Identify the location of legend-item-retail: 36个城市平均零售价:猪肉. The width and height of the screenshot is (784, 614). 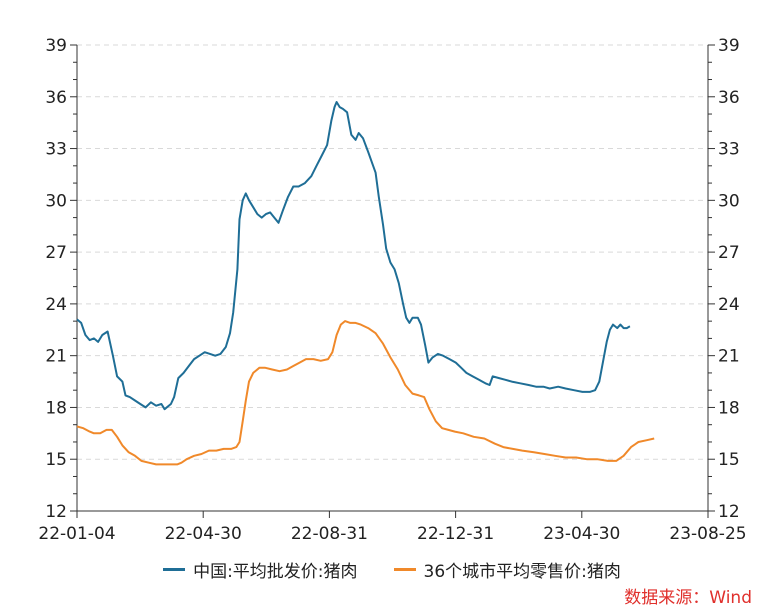
(507, 569).